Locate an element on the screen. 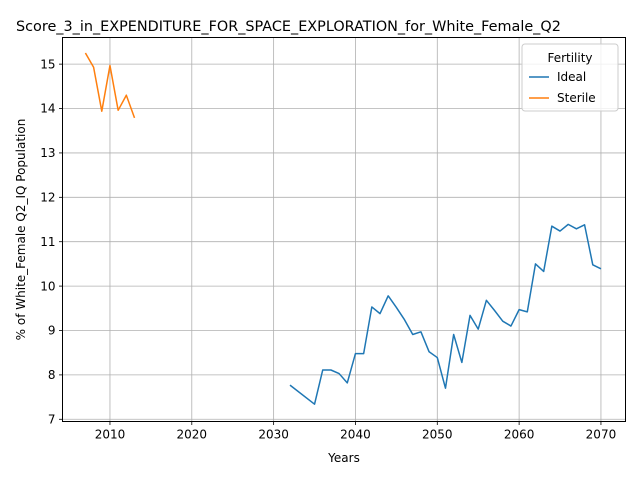 The image size is (640, 480). y-tick-label: 14 is located at coordinates (47, 109).